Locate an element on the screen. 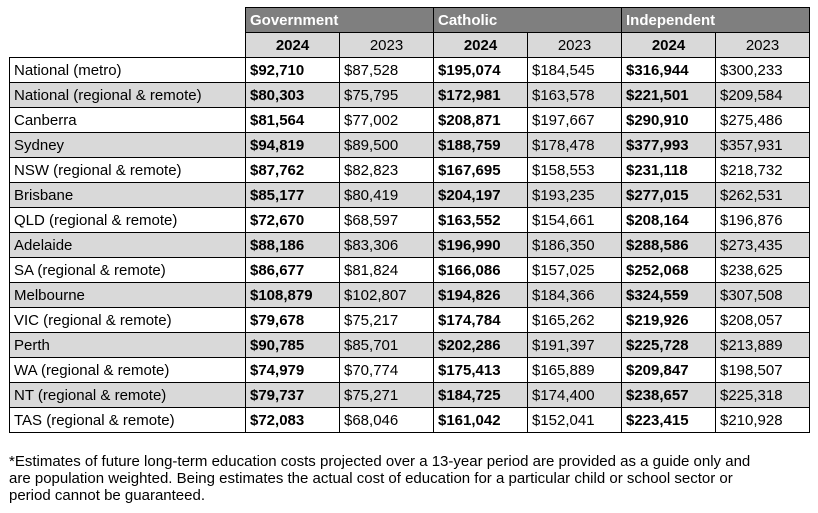 This screenshot has height=513, width=818. cost-cell-2023: $165,262 is located at coordinates (574, 320).